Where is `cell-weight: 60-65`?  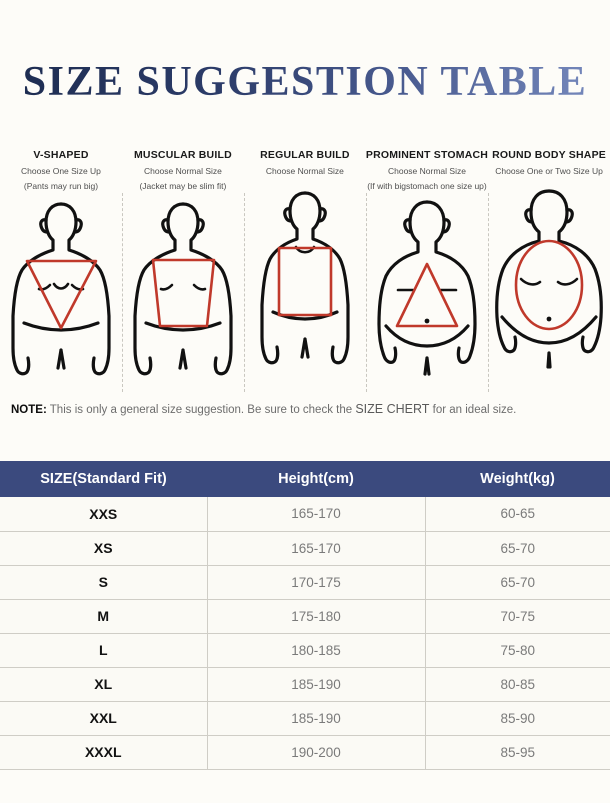 cell-weight: 60-65 is located at coordinates (517, 514).